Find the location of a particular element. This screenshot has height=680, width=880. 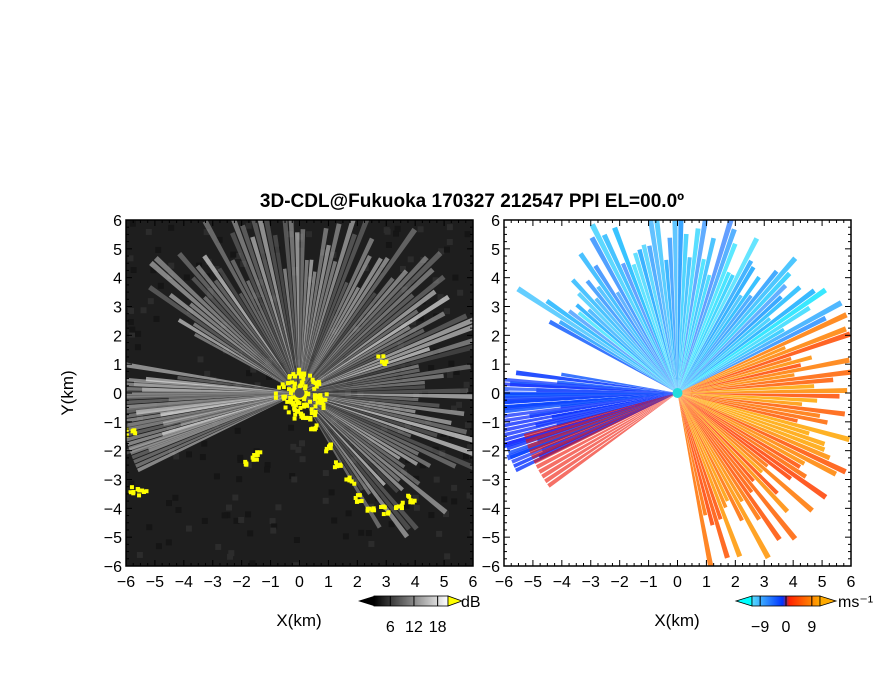

reflectivity-colorbar: 6 12 18 dB is located at coordinates (419, 615).